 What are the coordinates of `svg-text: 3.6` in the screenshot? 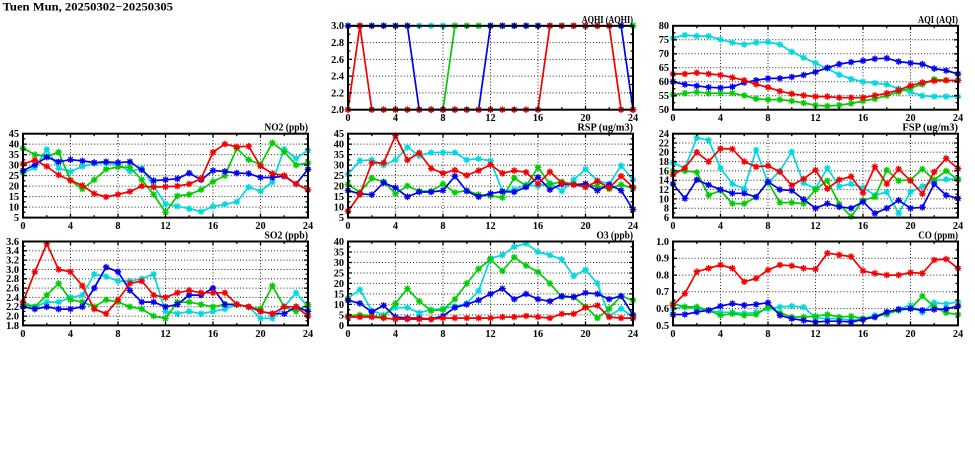 It's located at (12, 242).